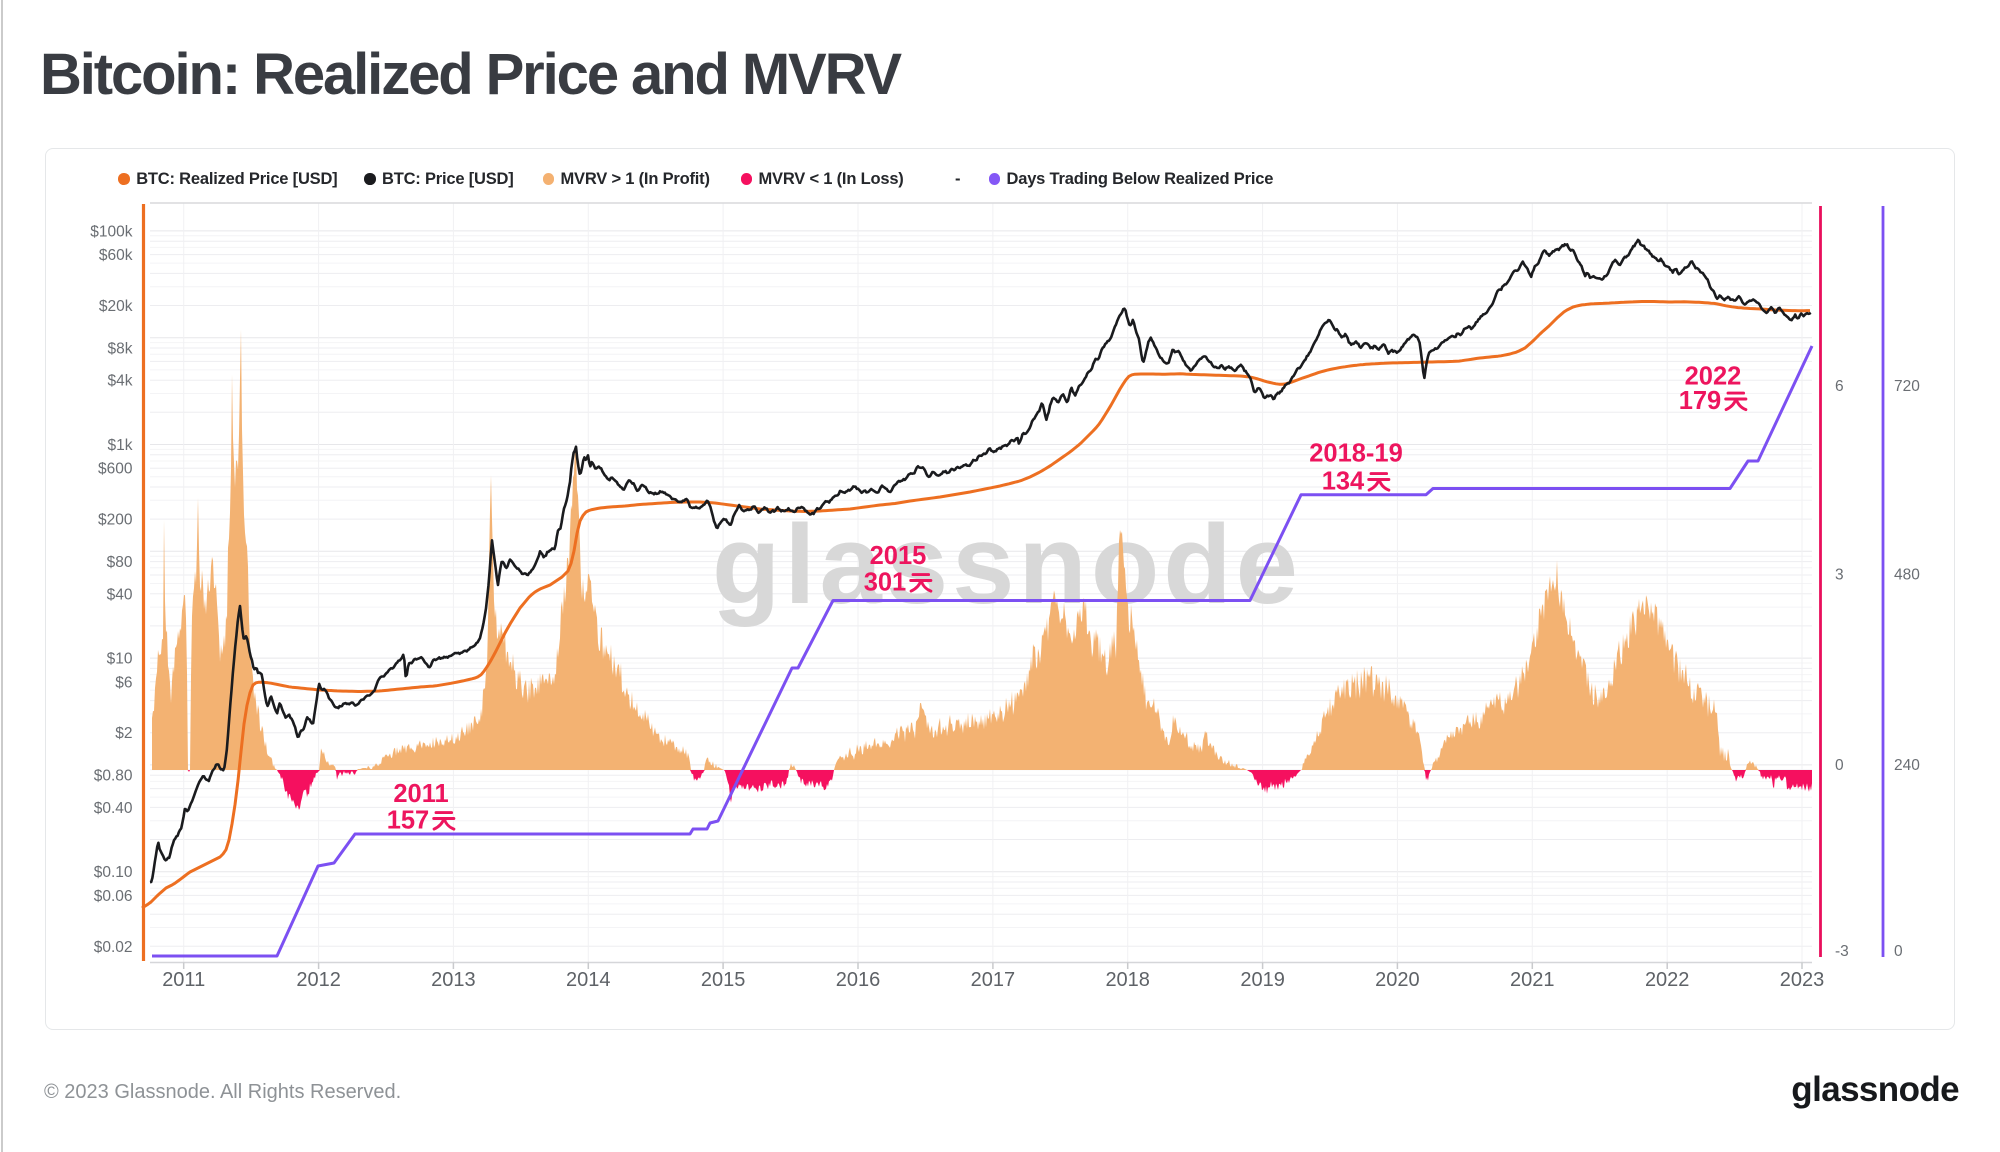  I want to click on svg-text: $2, so click(123, 733).